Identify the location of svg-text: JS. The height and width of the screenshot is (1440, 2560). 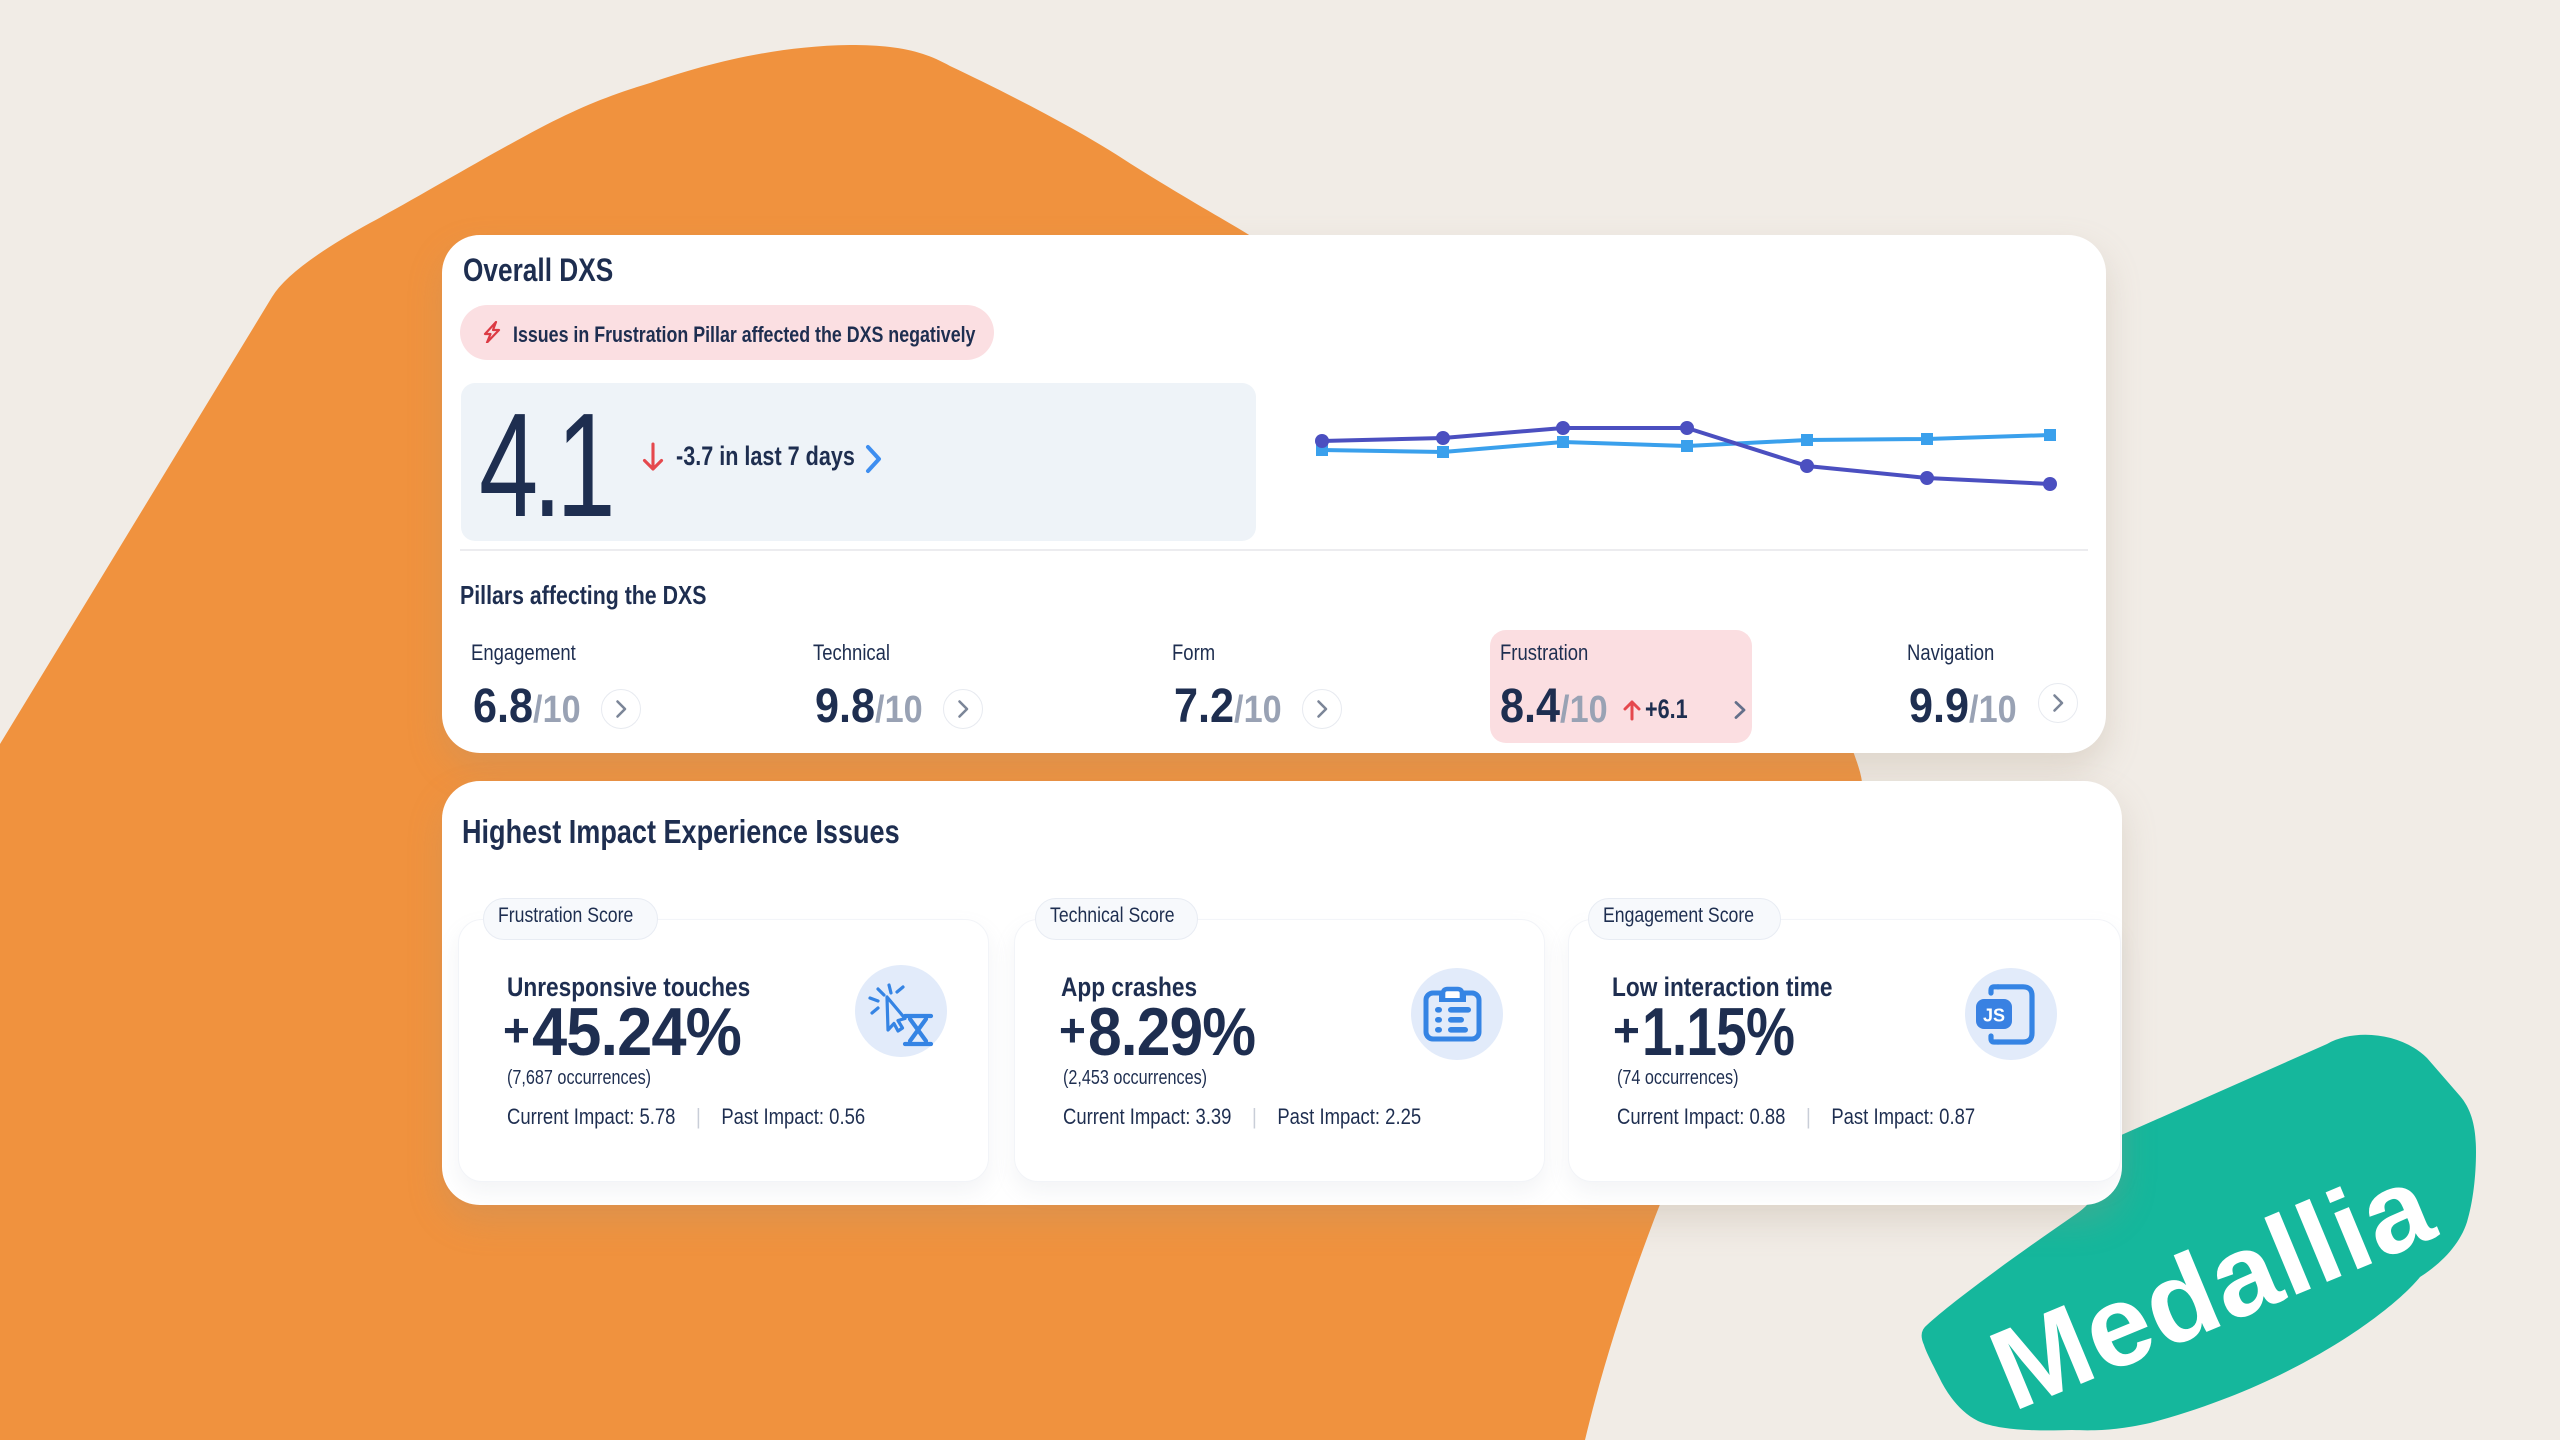
(1994, 1016).